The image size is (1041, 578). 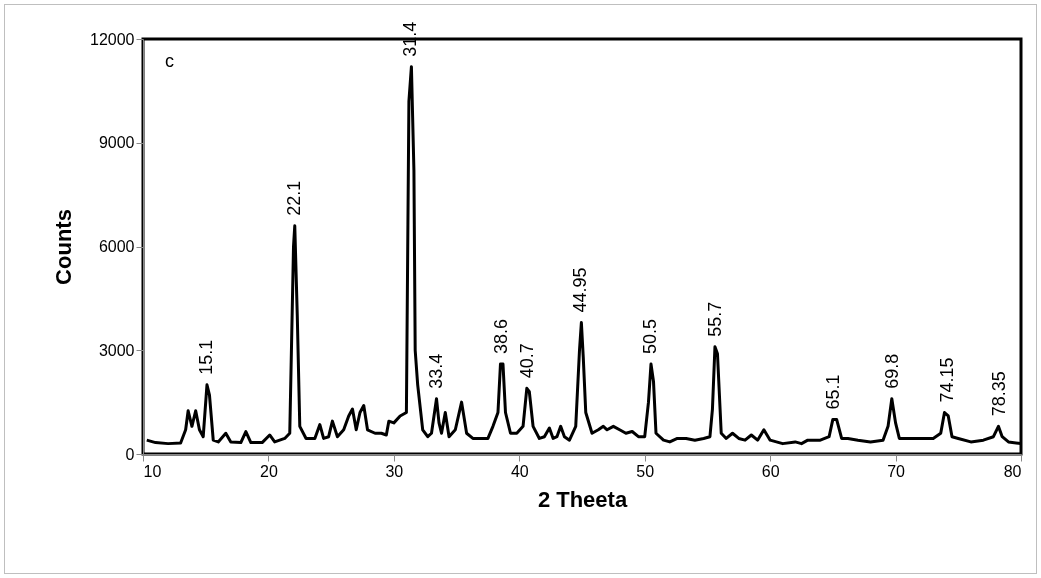 I want to click on y-tick-label: 0, so click(x=130, y=454).